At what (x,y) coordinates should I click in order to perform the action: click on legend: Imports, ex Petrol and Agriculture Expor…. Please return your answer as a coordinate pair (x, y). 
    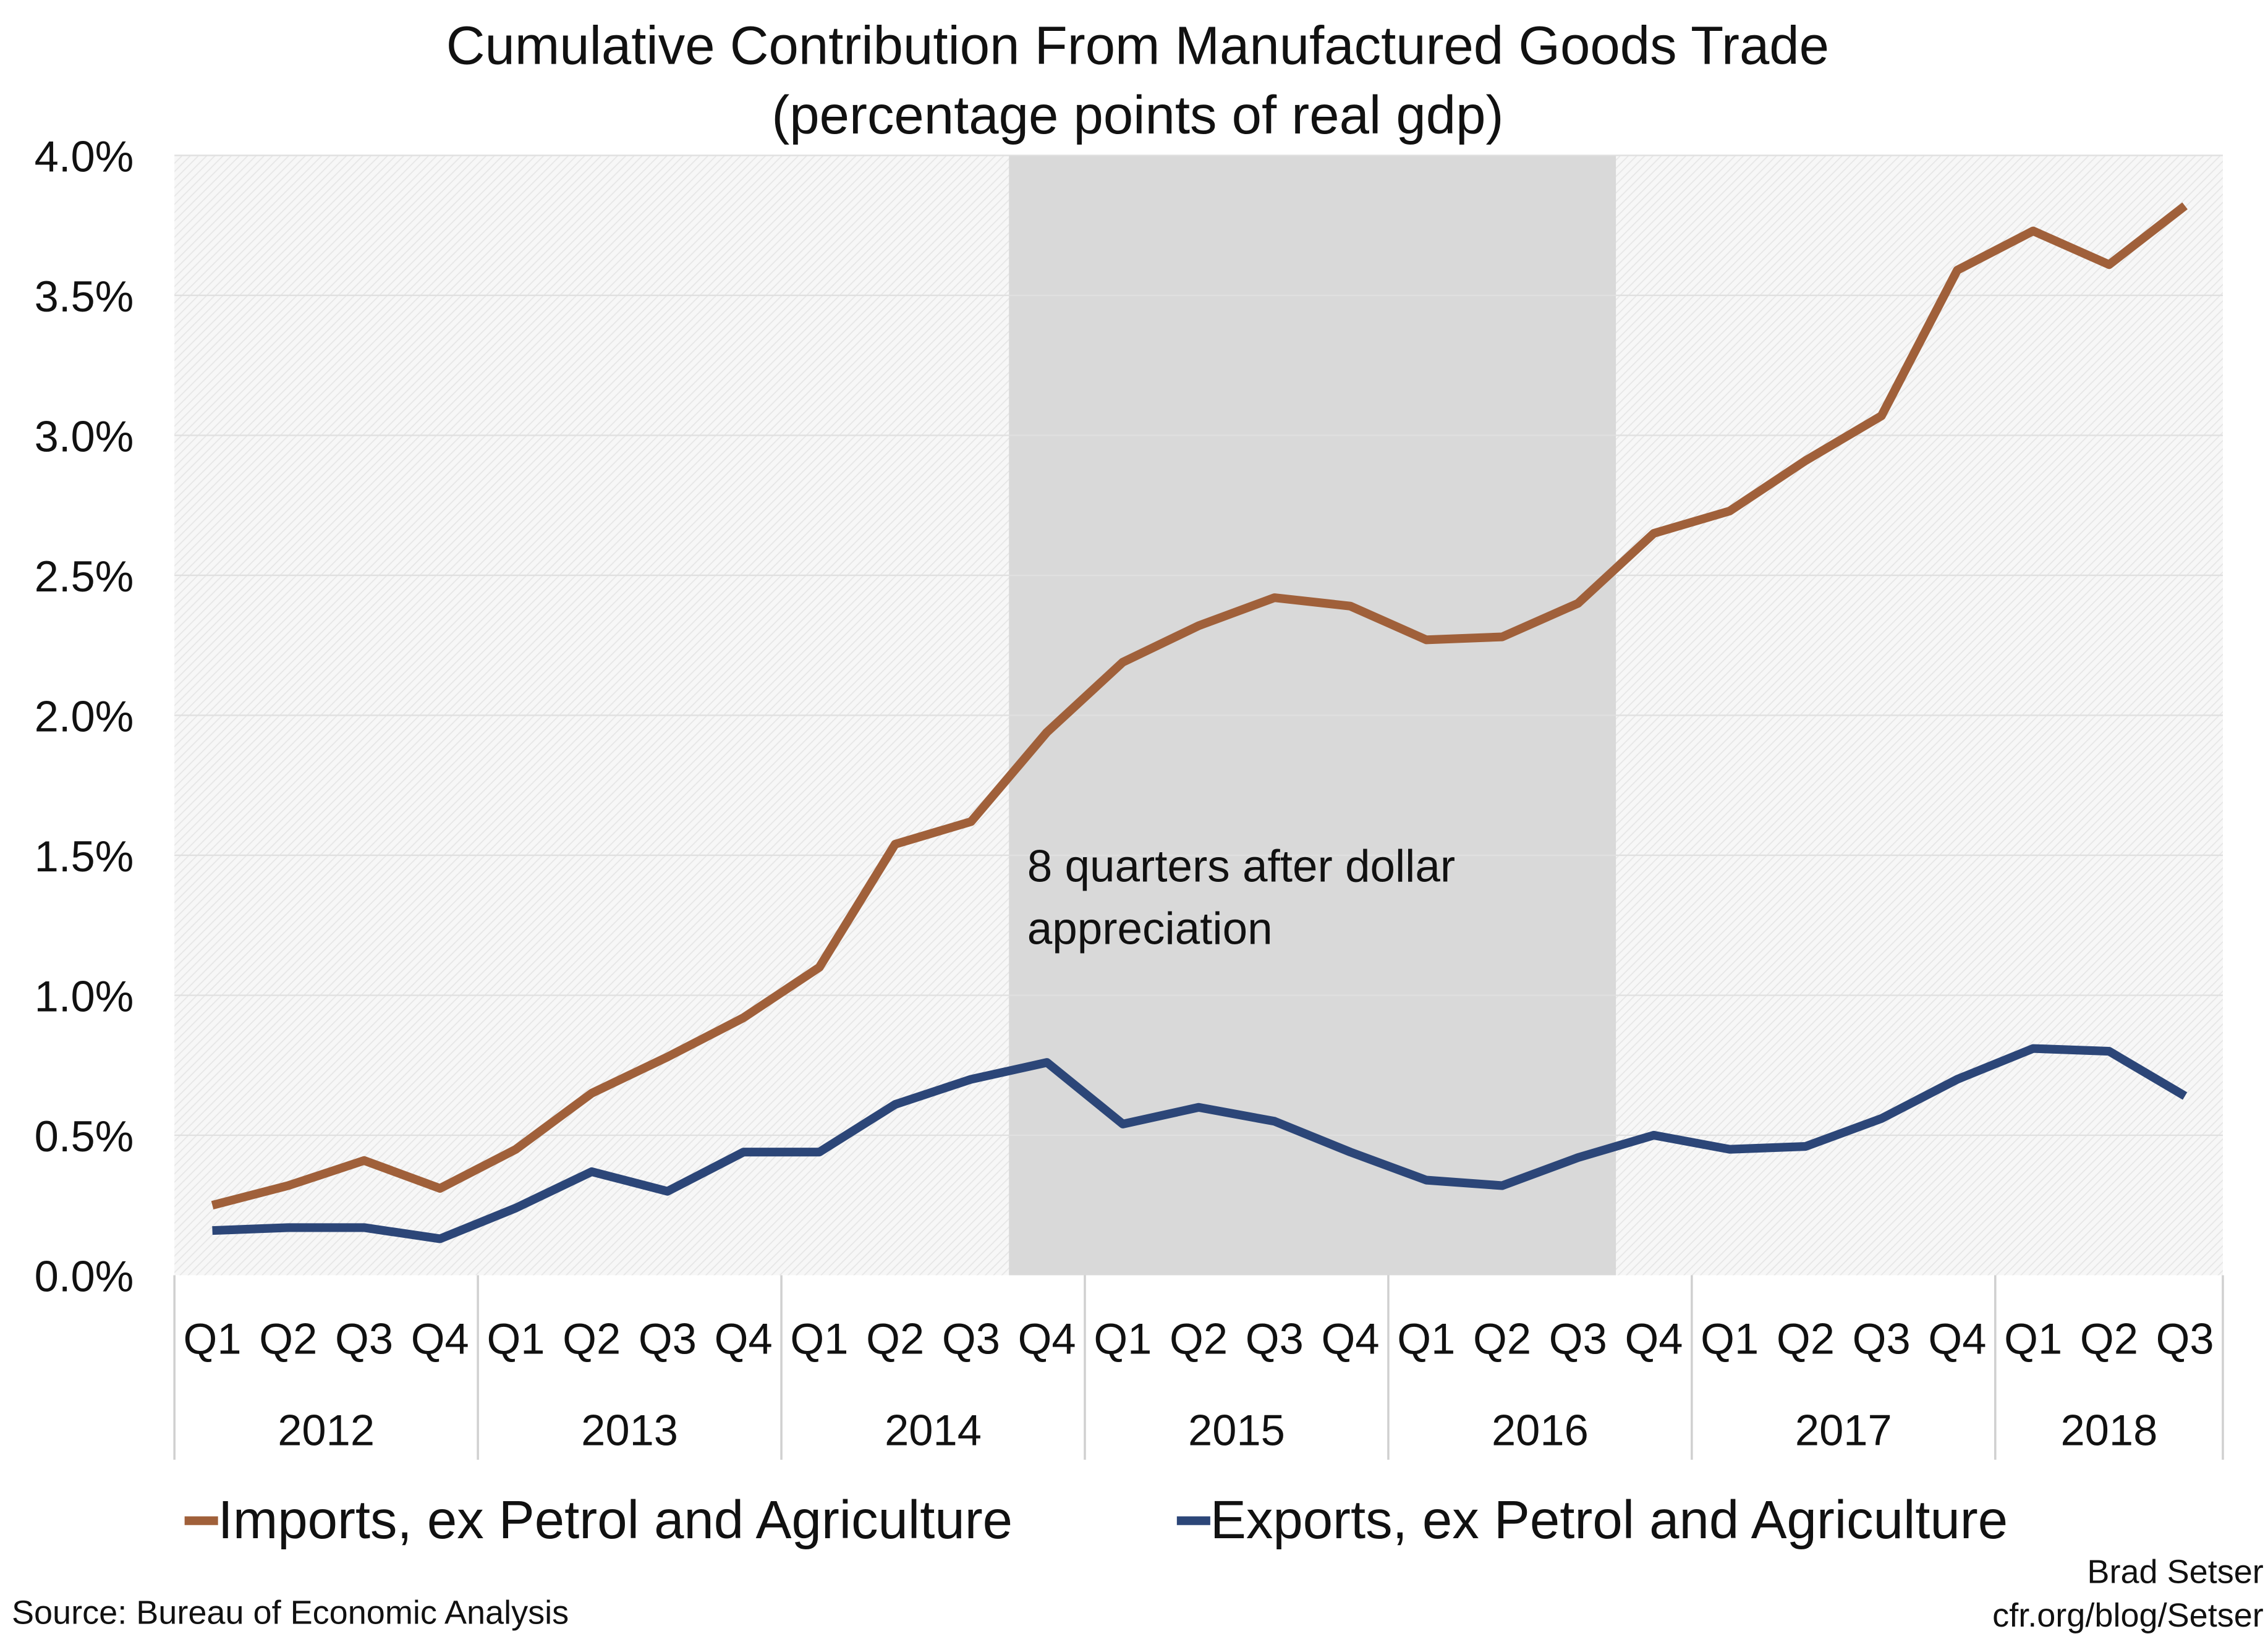
    Looking at the image, I should click on (1096, 1520).